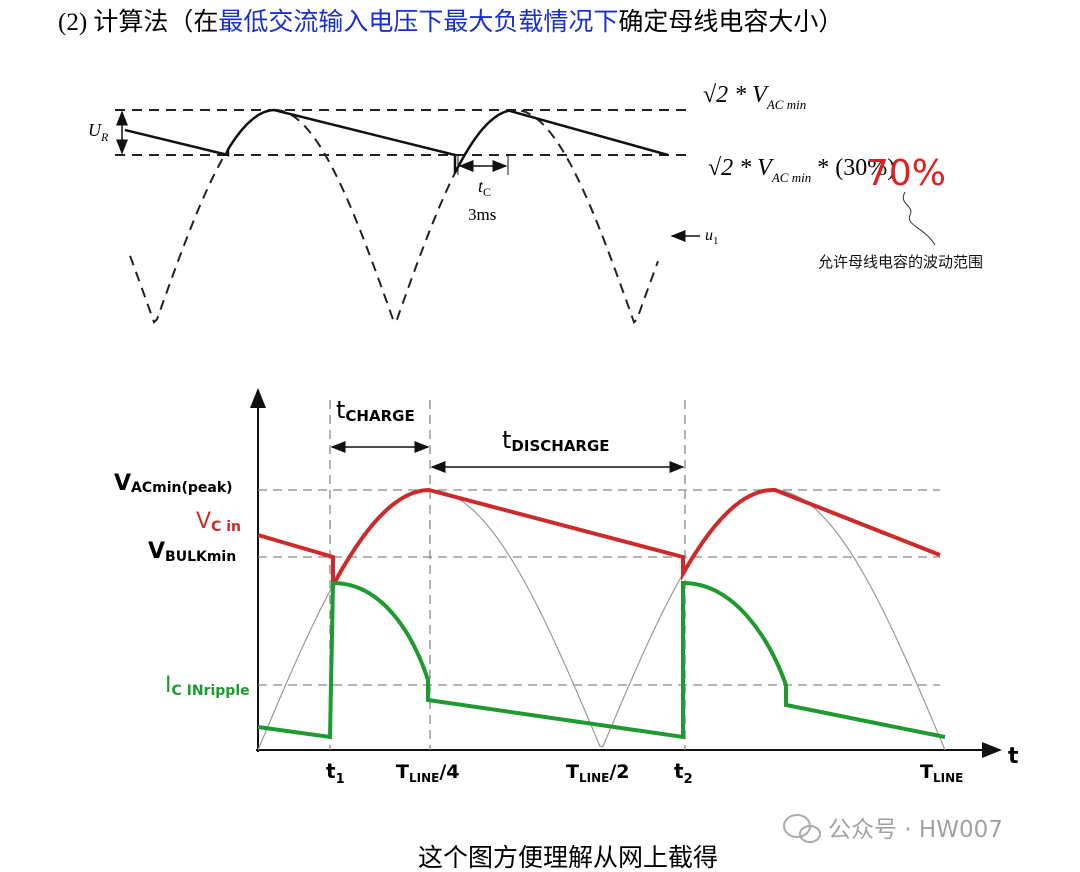  What do you see at coordinates (810, 834) in the screenshot?
I see `watermark-icon` at bounding box center [810, 834].